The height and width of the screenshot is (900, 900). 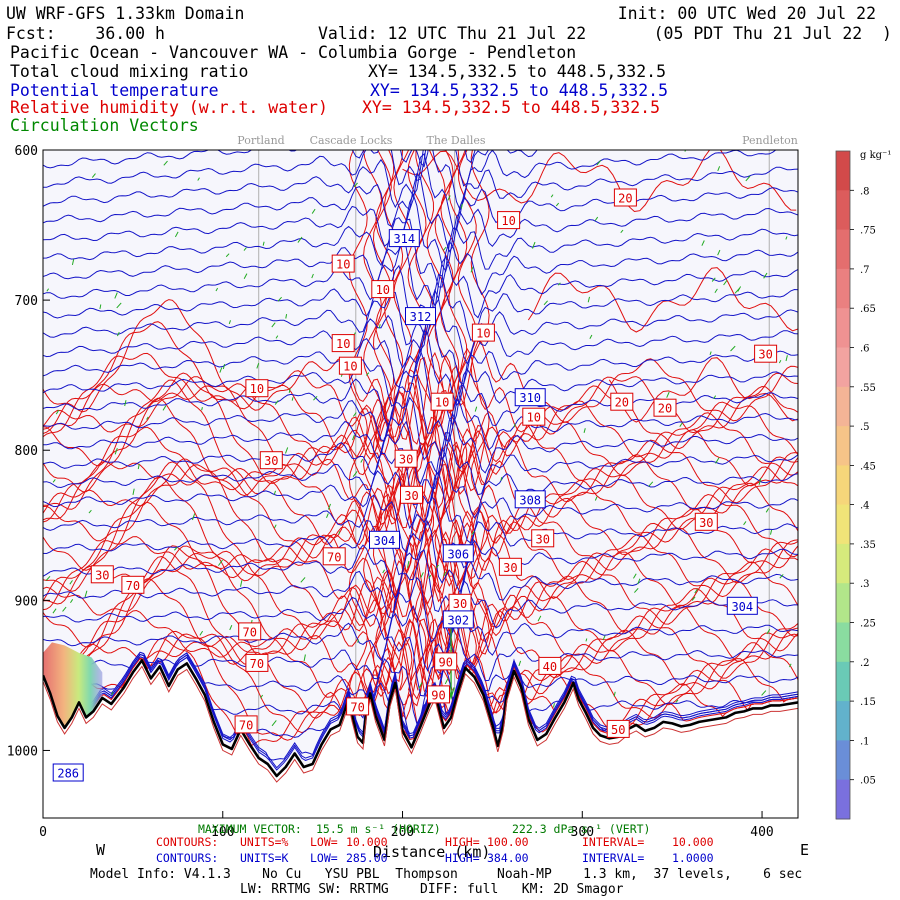 I want to click on theta-contour-label: 310, so click(x=530, y=397).